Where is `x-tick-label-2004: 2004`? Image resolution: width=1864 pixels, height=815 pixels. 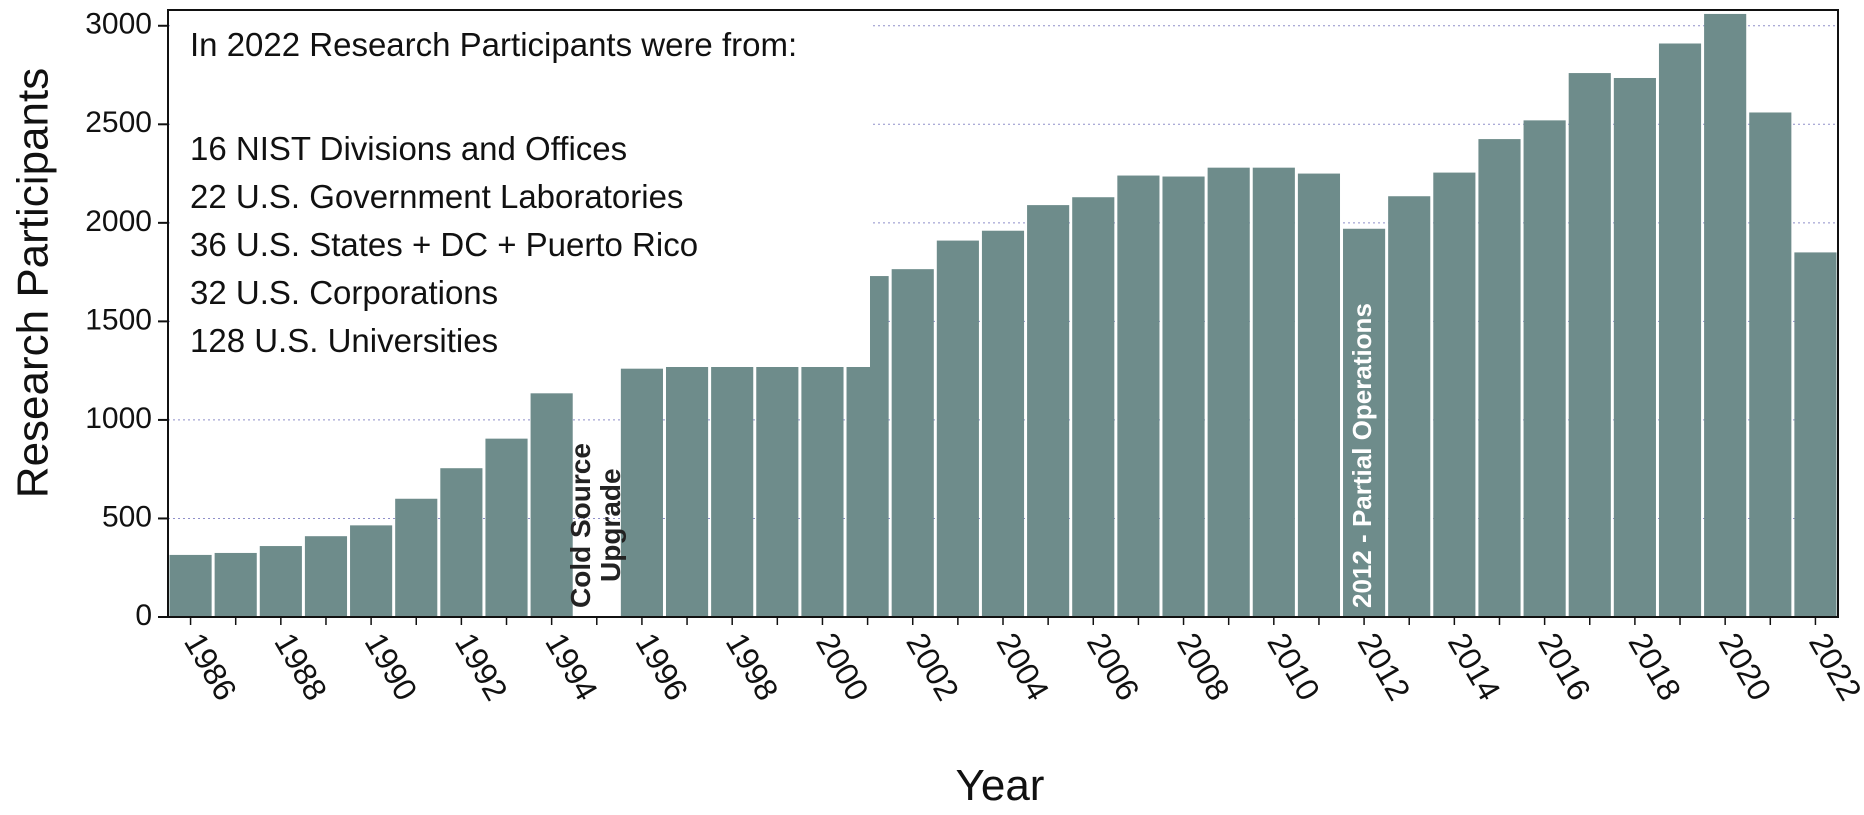 x-tick-label-2004: 2004 is located at coordinates (1023, 667).